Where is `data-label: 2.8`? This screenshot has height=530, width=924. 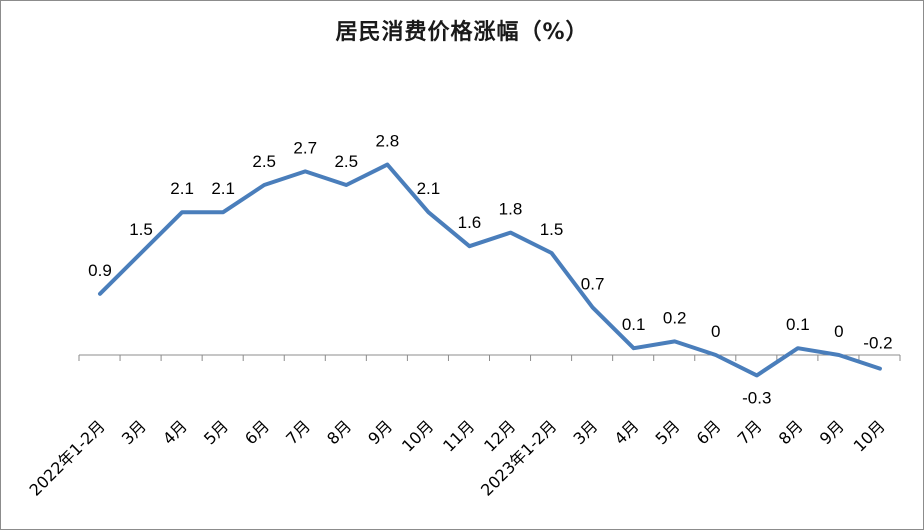
data-label: 2.8 is located at coordinates (388, 141).